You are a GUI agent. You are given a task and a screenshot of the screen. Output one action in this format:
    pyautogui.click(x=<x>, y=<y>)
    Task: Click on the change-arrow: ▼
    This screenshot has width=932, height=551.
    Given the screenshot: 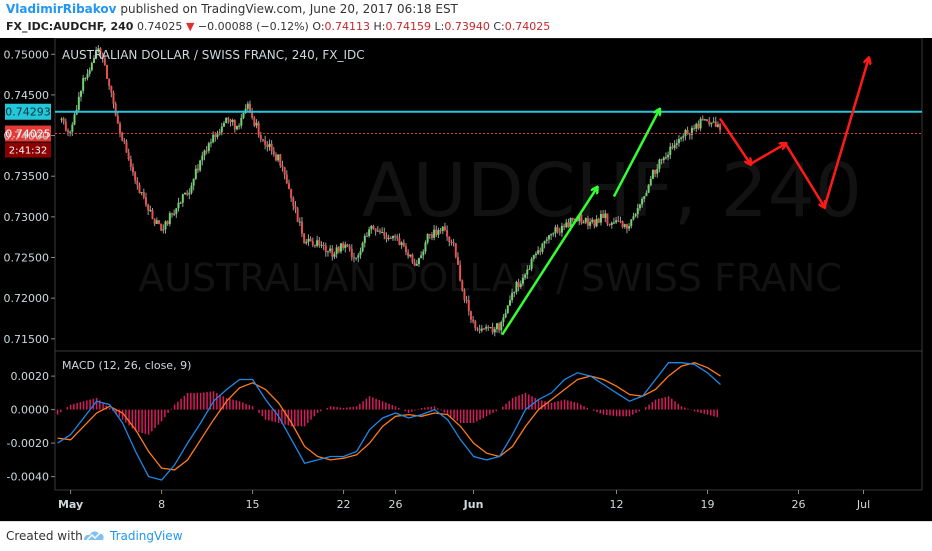 What is the action you would take?
    pyautogui.click(x=190, y=26)
    